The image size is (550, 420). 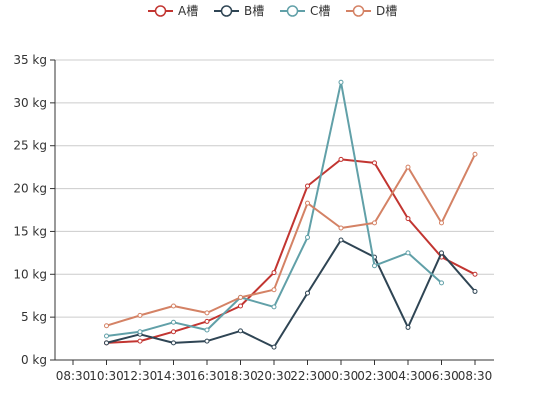 What do you see at coordinates (240, 376) in the screenshot?
I see `x-tick-label: 18:30` at bounding box center [240, 376].